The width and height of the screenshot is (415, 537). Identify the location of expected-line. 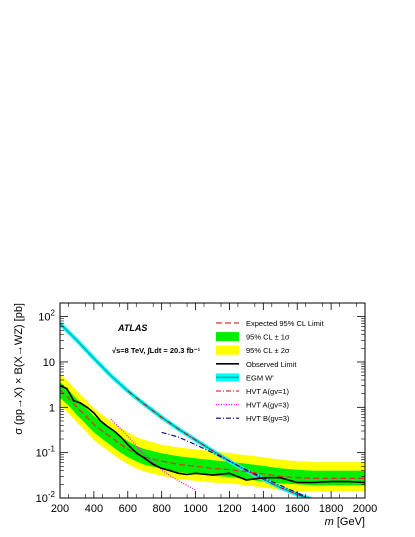
(212, 434).